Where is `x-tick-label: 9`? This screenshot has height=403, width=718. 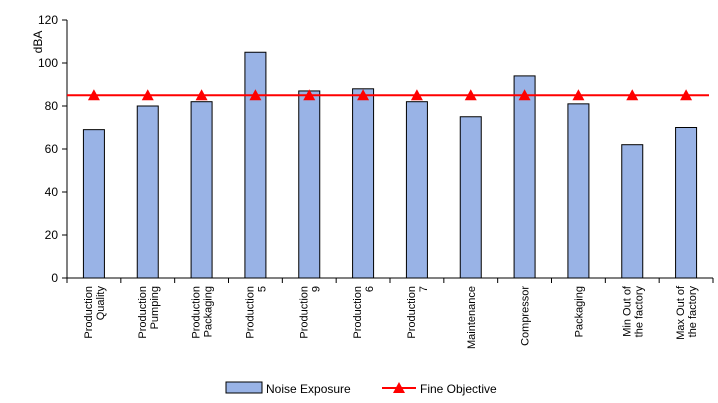
x-tick-label: 9 is located at coordinates (316, 289).